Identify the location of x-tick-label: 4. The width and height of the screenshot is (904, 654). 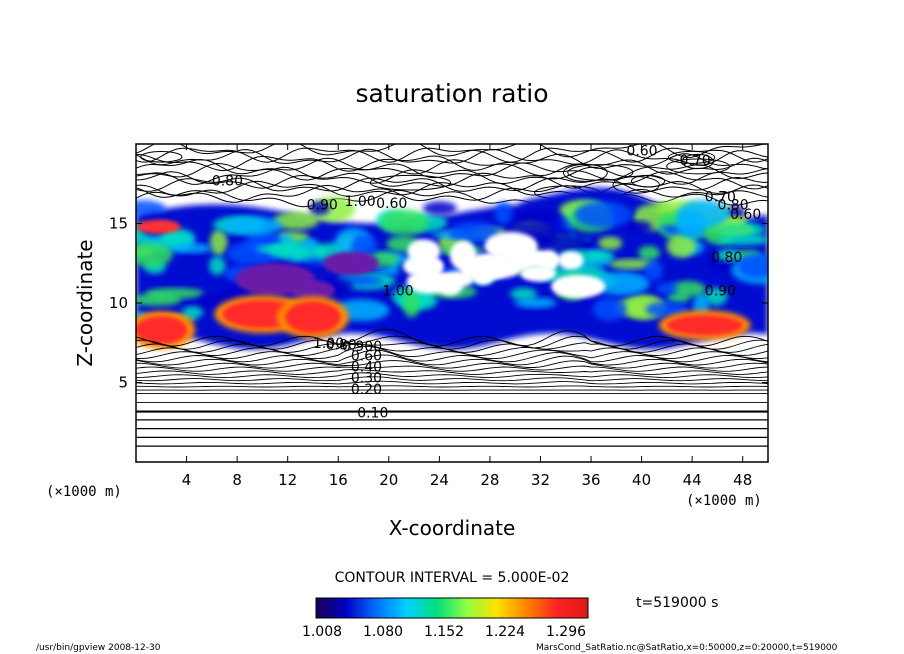
(187, 480).